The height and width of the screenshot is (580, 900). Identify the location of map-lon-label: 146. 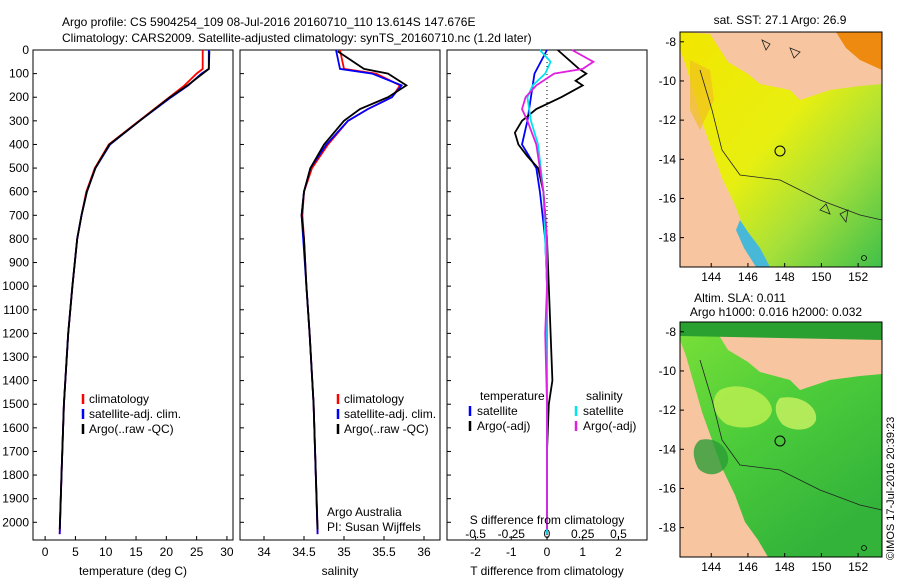
(748, 567).